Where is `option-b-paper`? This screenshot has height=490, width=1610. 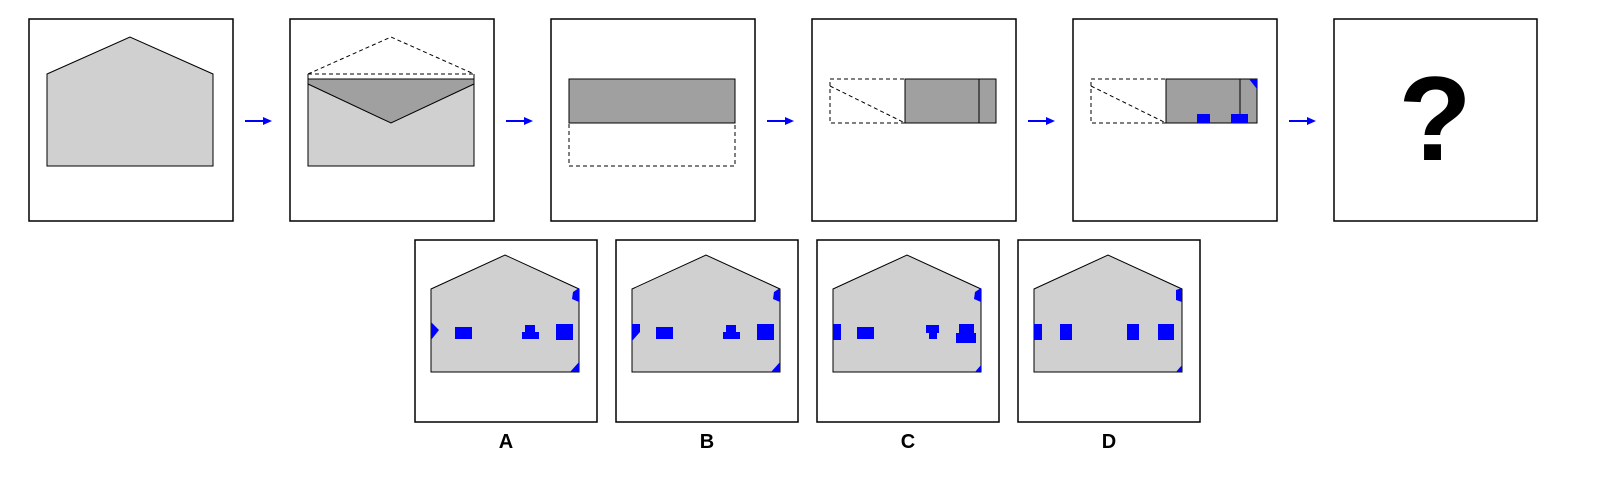
option-b-paper is located at coordinates (706, 313).